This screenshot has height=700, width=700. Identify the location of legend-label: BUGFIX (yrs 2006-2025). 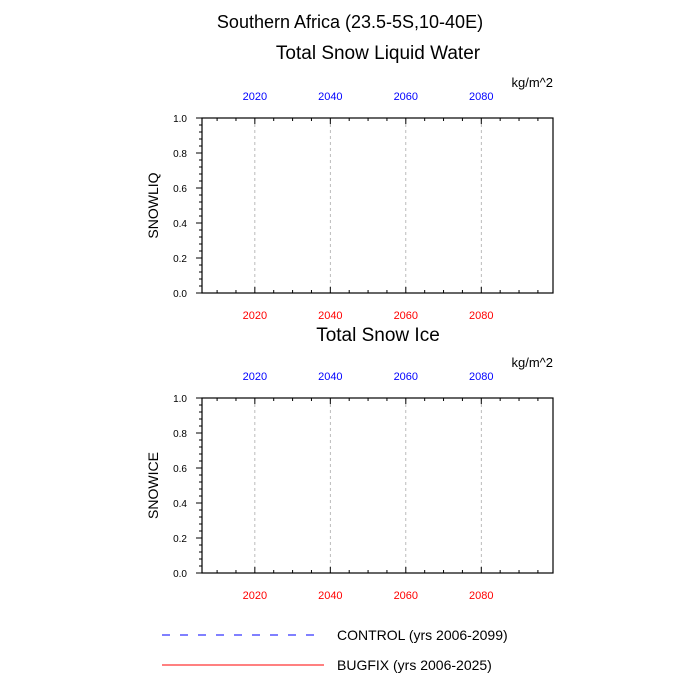
(414, 665).